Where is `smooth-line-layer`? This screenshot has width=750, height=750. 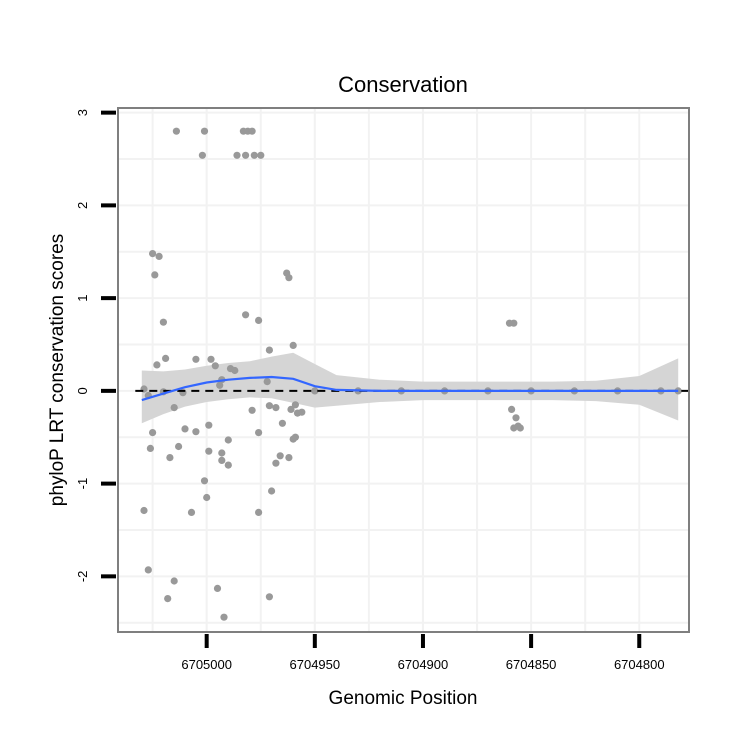
smooth-line-layer is located at coordinates (410, 388).